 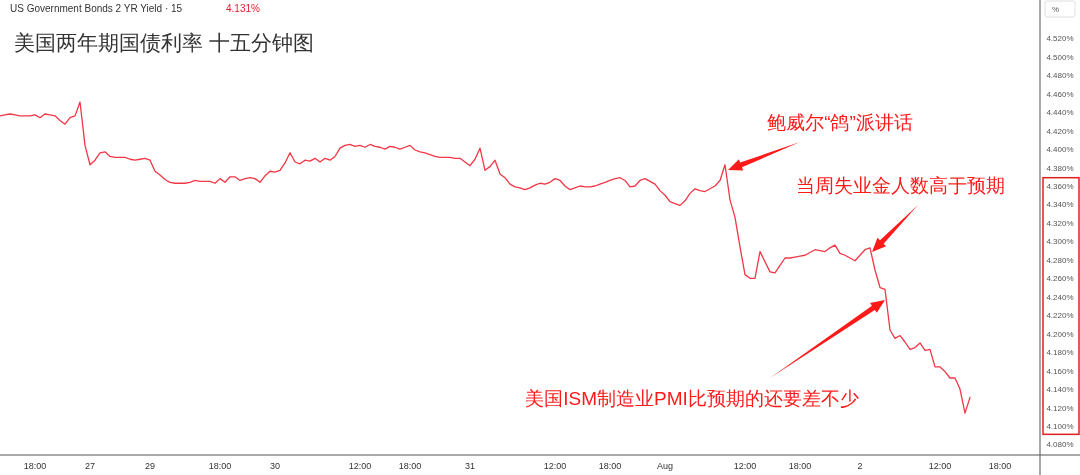 I want to click on x-tick-label: 31, so click(x=470, y=466).